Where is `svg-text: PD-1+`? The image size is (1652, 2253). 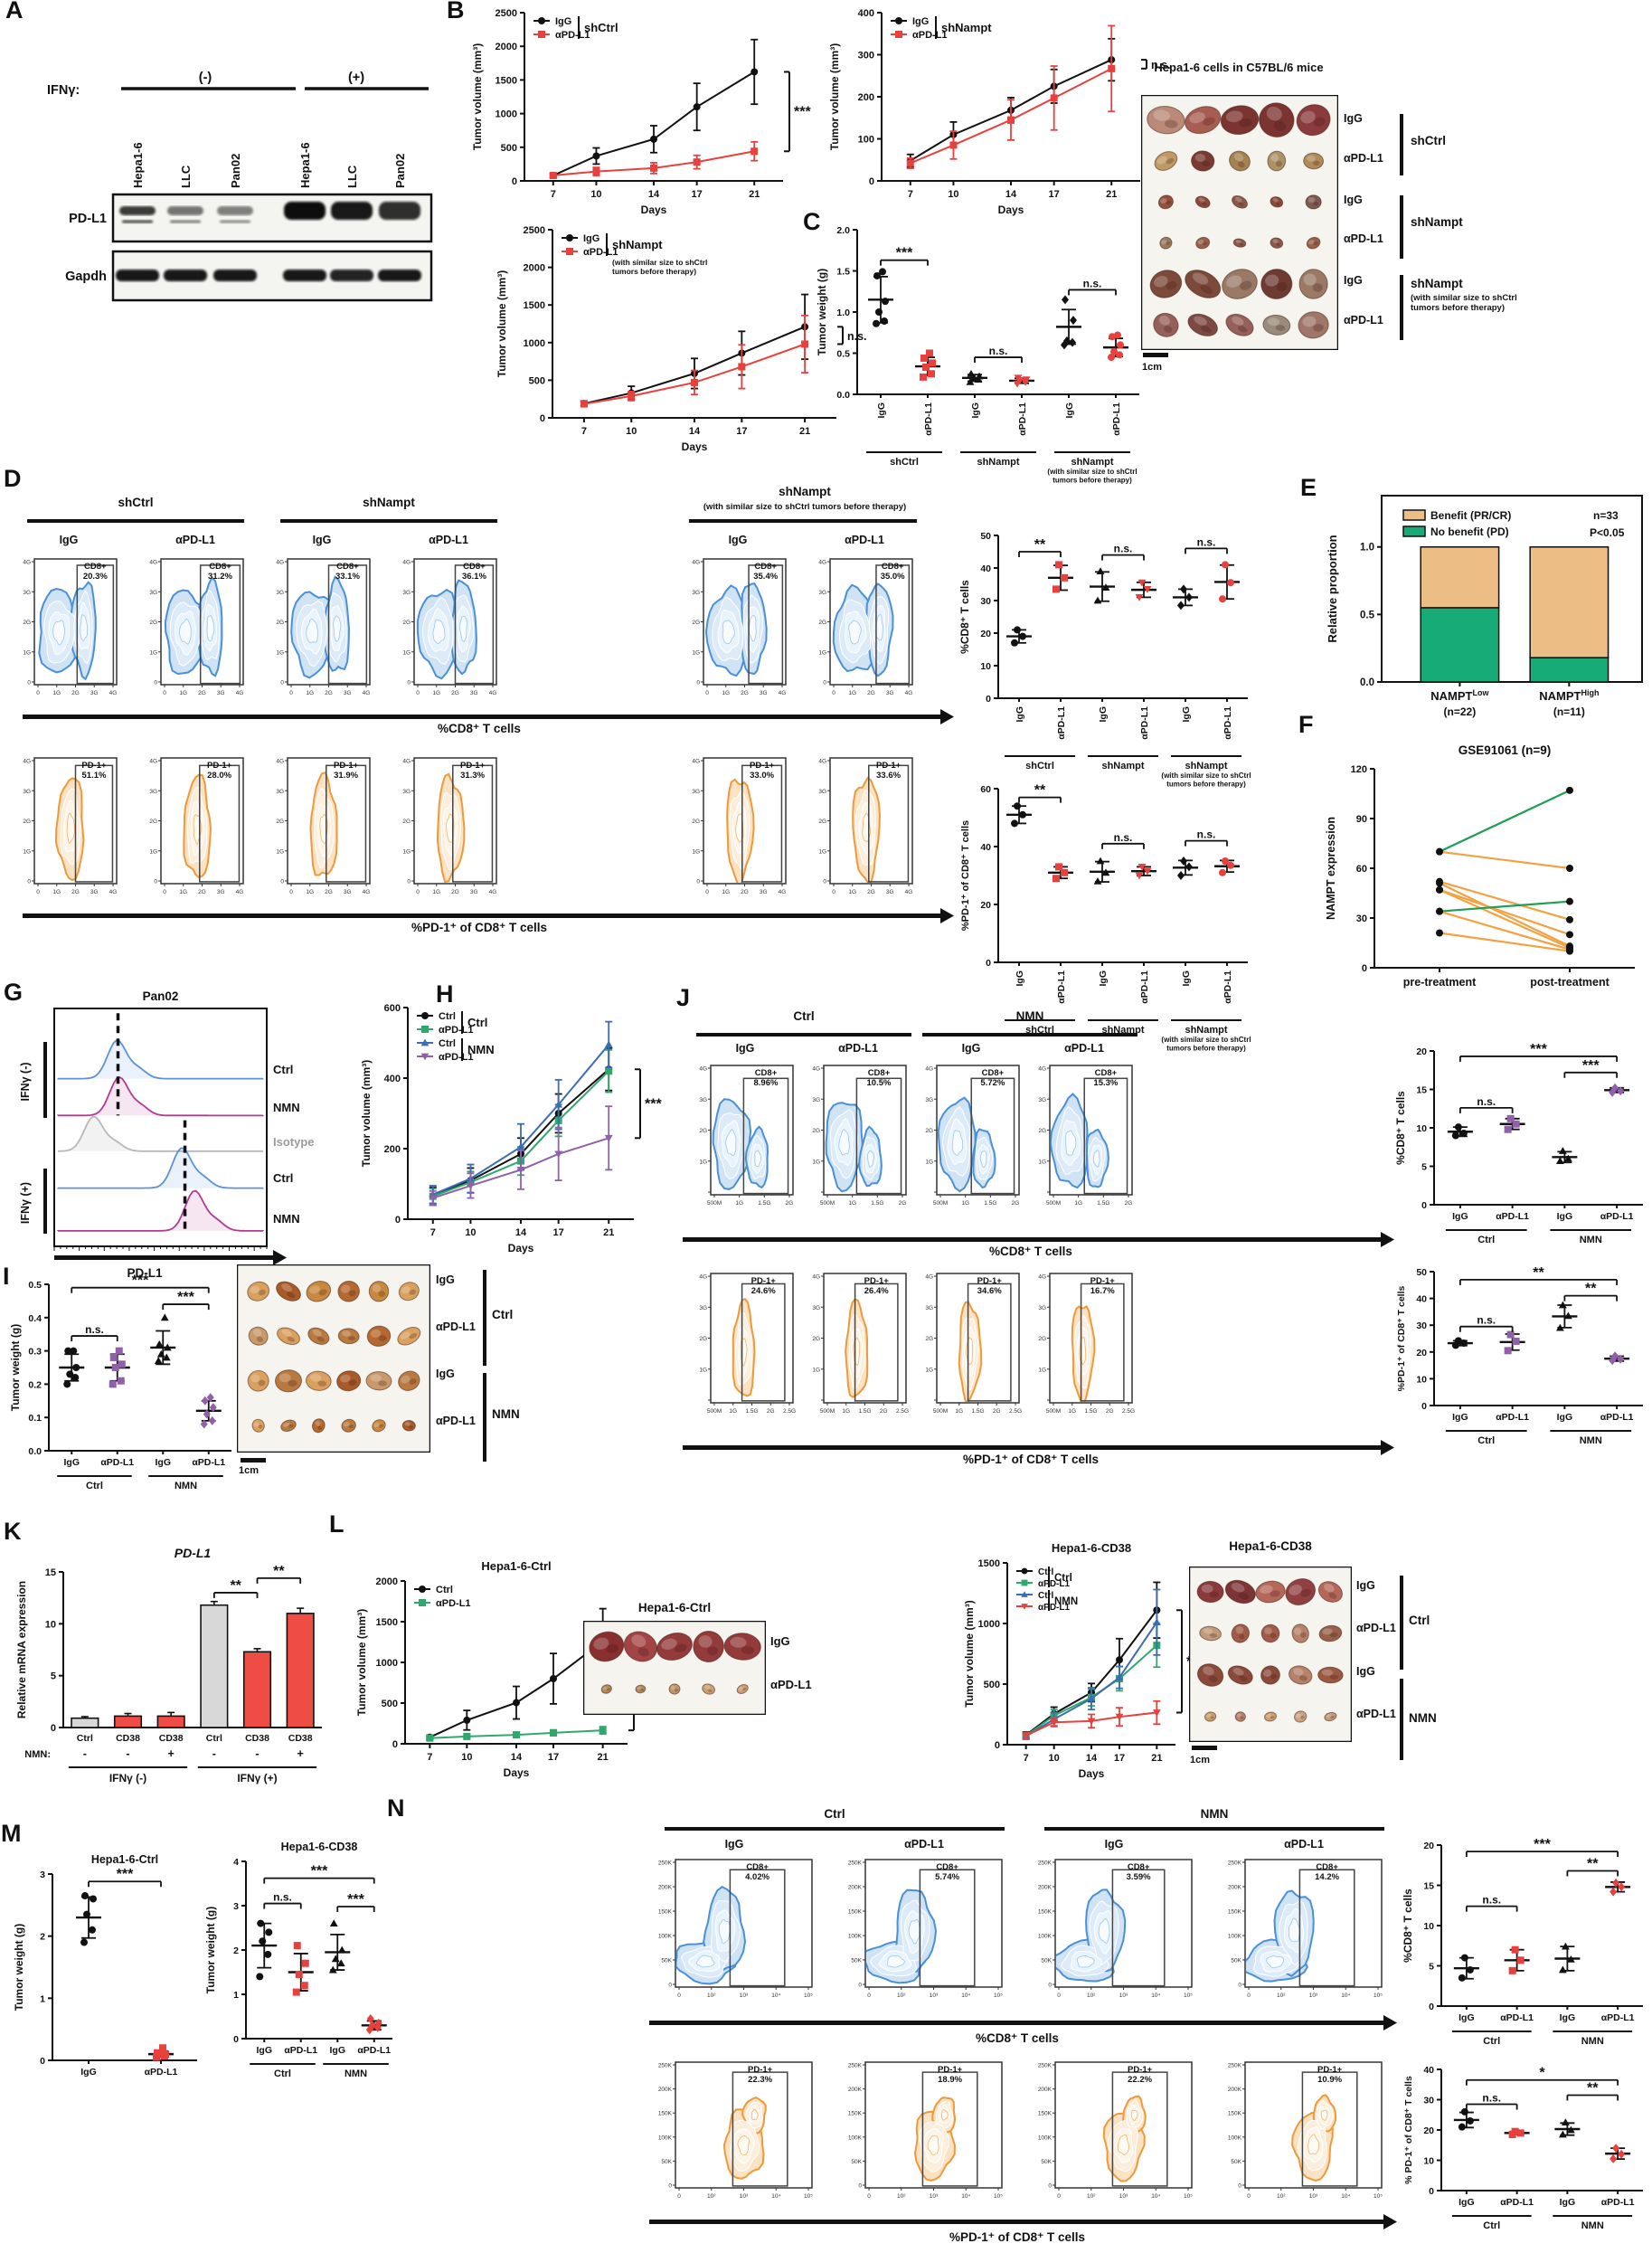 svg-text: PD-1+ is located at coordinates (990, 1281).